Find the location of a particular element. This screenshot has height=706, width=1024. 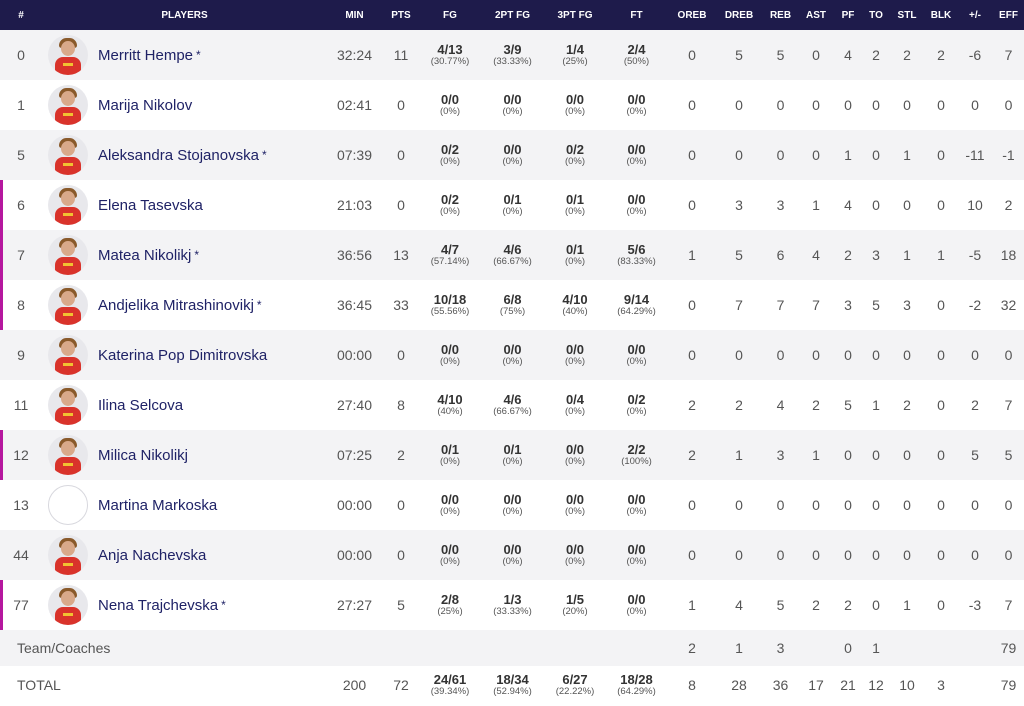

player-ft-pct: (0%) is located at coordinates (636, 561).